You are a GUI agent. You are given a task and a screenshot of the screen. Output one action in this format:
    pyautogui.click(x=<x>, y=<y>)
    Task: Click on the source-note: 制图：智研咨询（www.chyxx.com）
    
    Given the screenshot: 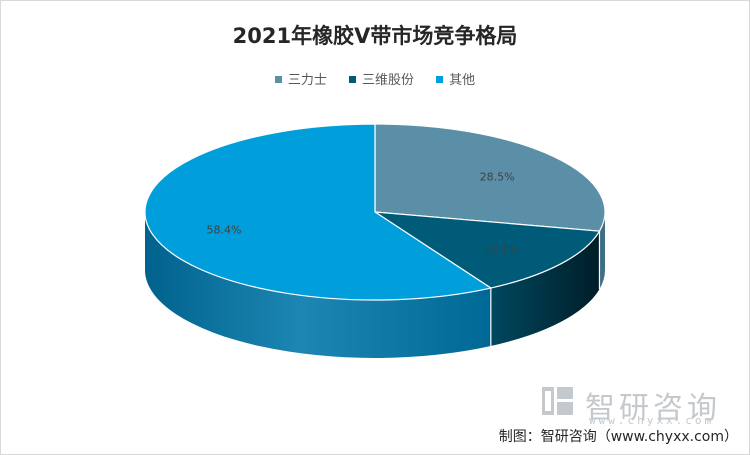 What is the action you would take?
    pyautogui.click(x=618, y=437)
    